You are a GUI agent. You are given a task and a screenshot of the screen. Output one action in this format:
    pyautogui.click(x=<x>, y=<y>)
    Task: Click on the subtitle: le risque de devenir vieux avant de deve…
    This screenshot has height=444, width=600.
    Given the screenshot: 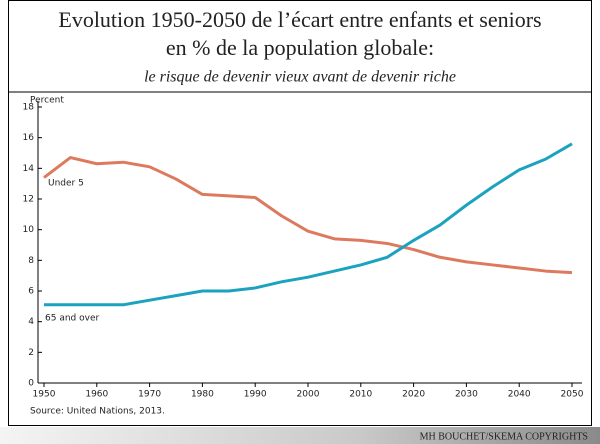 What is the action you would take?
    pyautogui.click(x=300, y=77)
    